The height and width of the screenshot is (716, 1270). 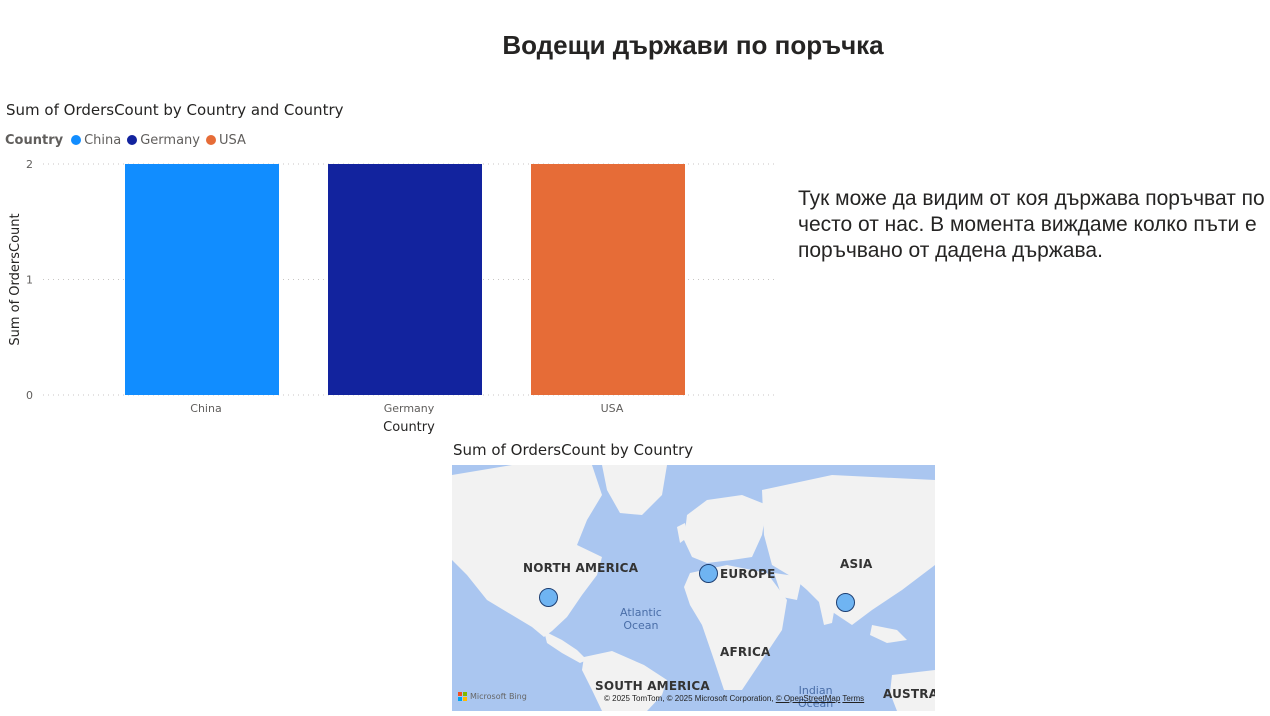 What do you see at coordinates (745, 652) in the screenshot?
I see `continent-label: AFRICA` at bounding box center [745, 652].